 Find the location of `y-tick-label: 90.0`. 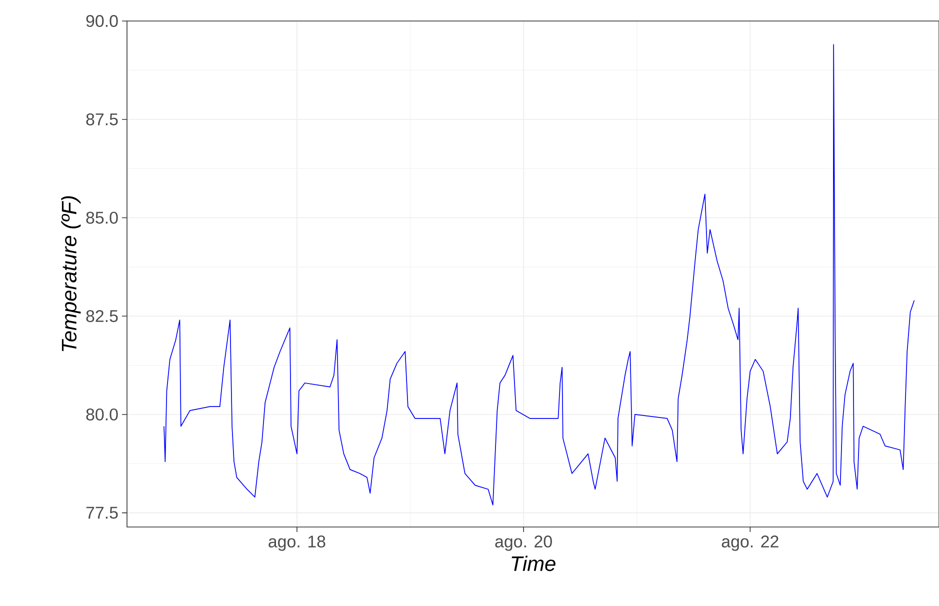

y-tick-label: 90.0 is located at coordinates (102, 20).